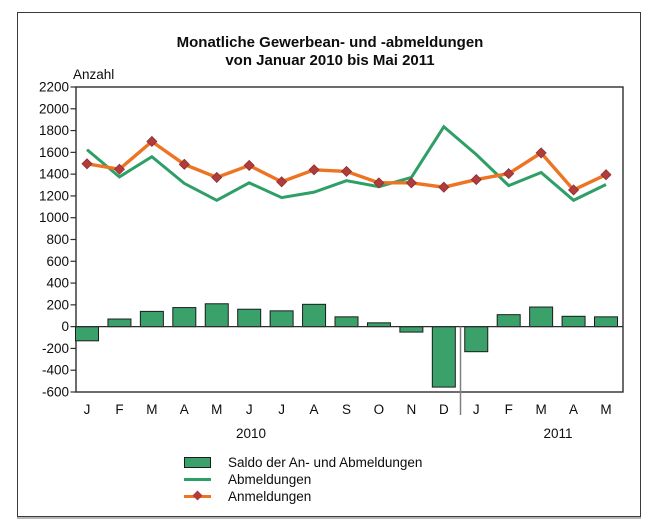 The image size is (668, 530). What do you see at coordinates (270, 496) in the screenshot?
I see `legend-label-anmeldungen: Anmeldungen` at bounding box center [270, 496].